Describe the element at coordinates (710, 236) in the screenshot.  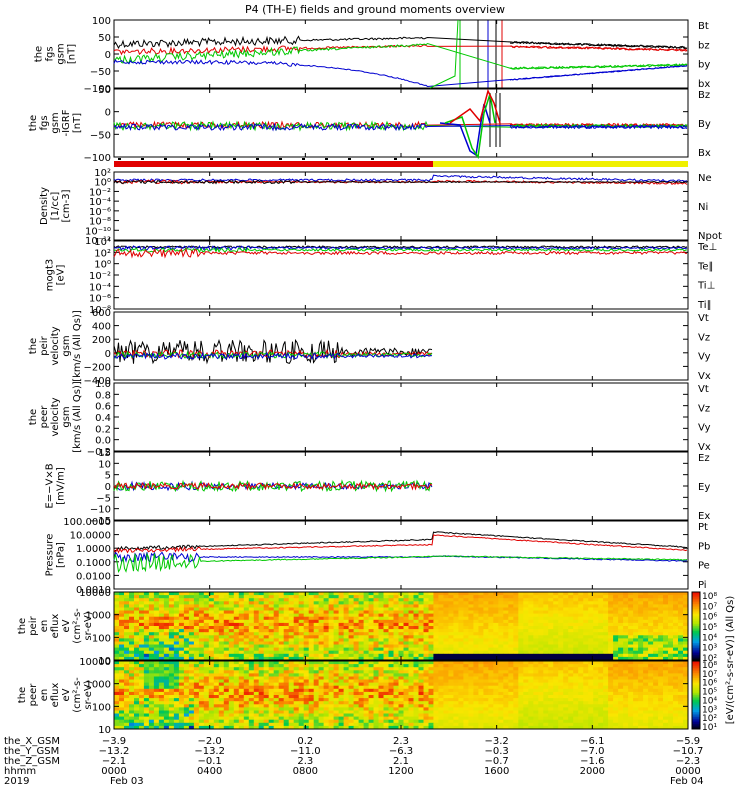
I see `legend-entry: Npot` at that location.